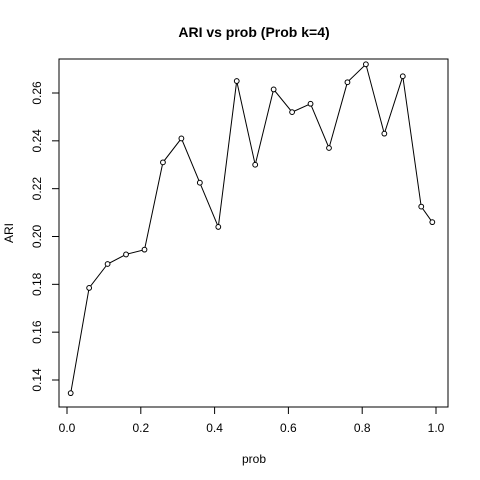 The height and width of the screenshot is (480, 480). Describe the element at coordinates (254, 459) in the screenshot. I see `x-axis-label: prob` at that location.